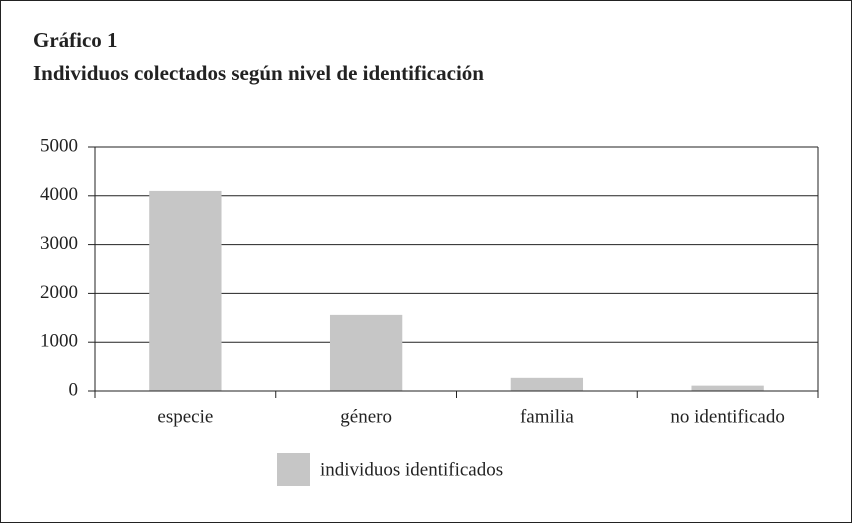 The height and width of the screenshot is (523, 852). I want to click on chart-title: Gráfico 1, so click(75, 40).